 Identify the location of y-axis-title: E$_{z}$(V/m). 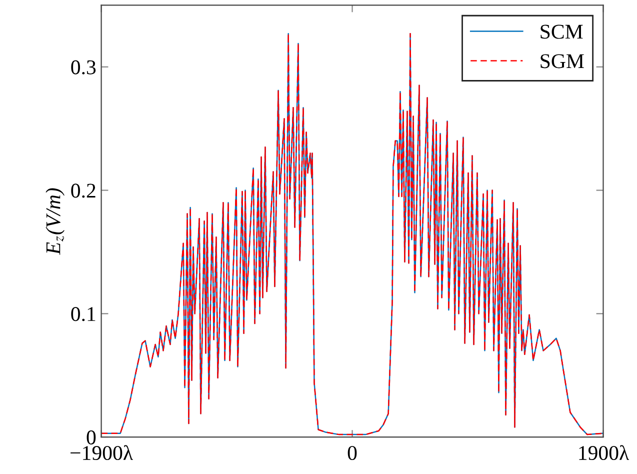
(55, 221).